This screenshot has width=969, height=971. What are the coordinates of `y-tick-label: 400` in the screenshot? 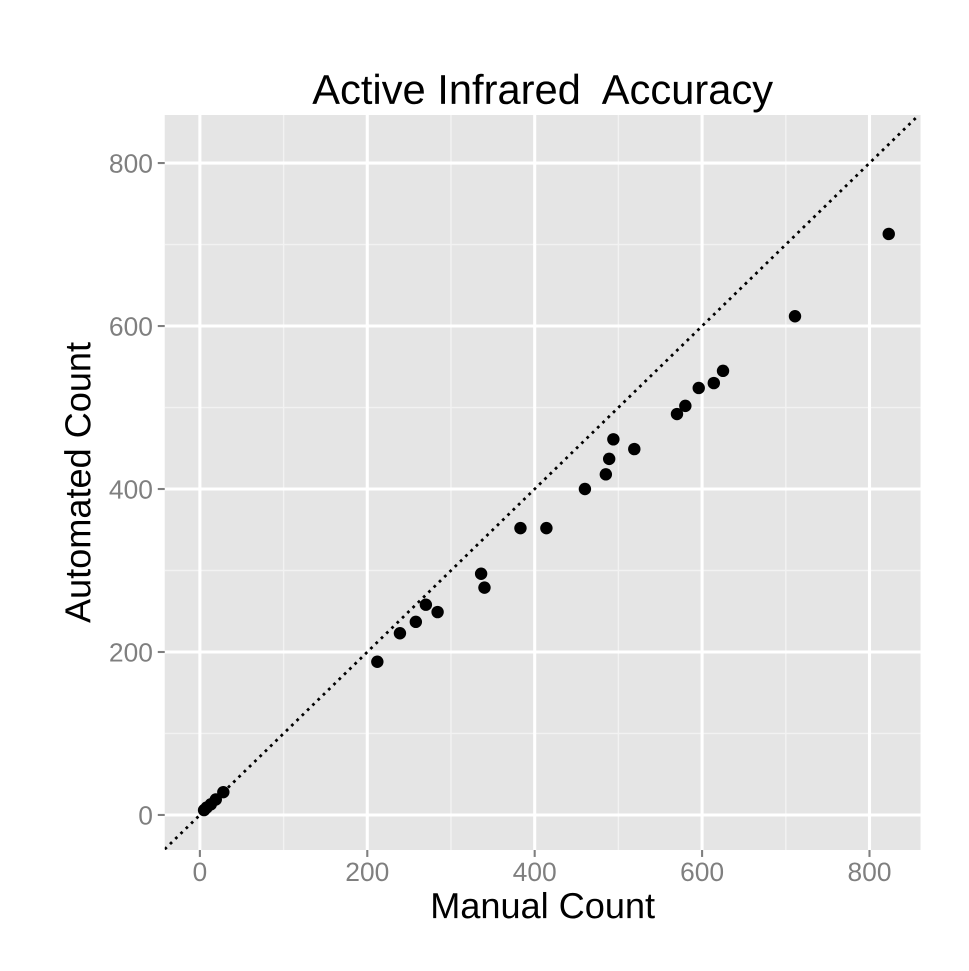 It's located at (131, 489).